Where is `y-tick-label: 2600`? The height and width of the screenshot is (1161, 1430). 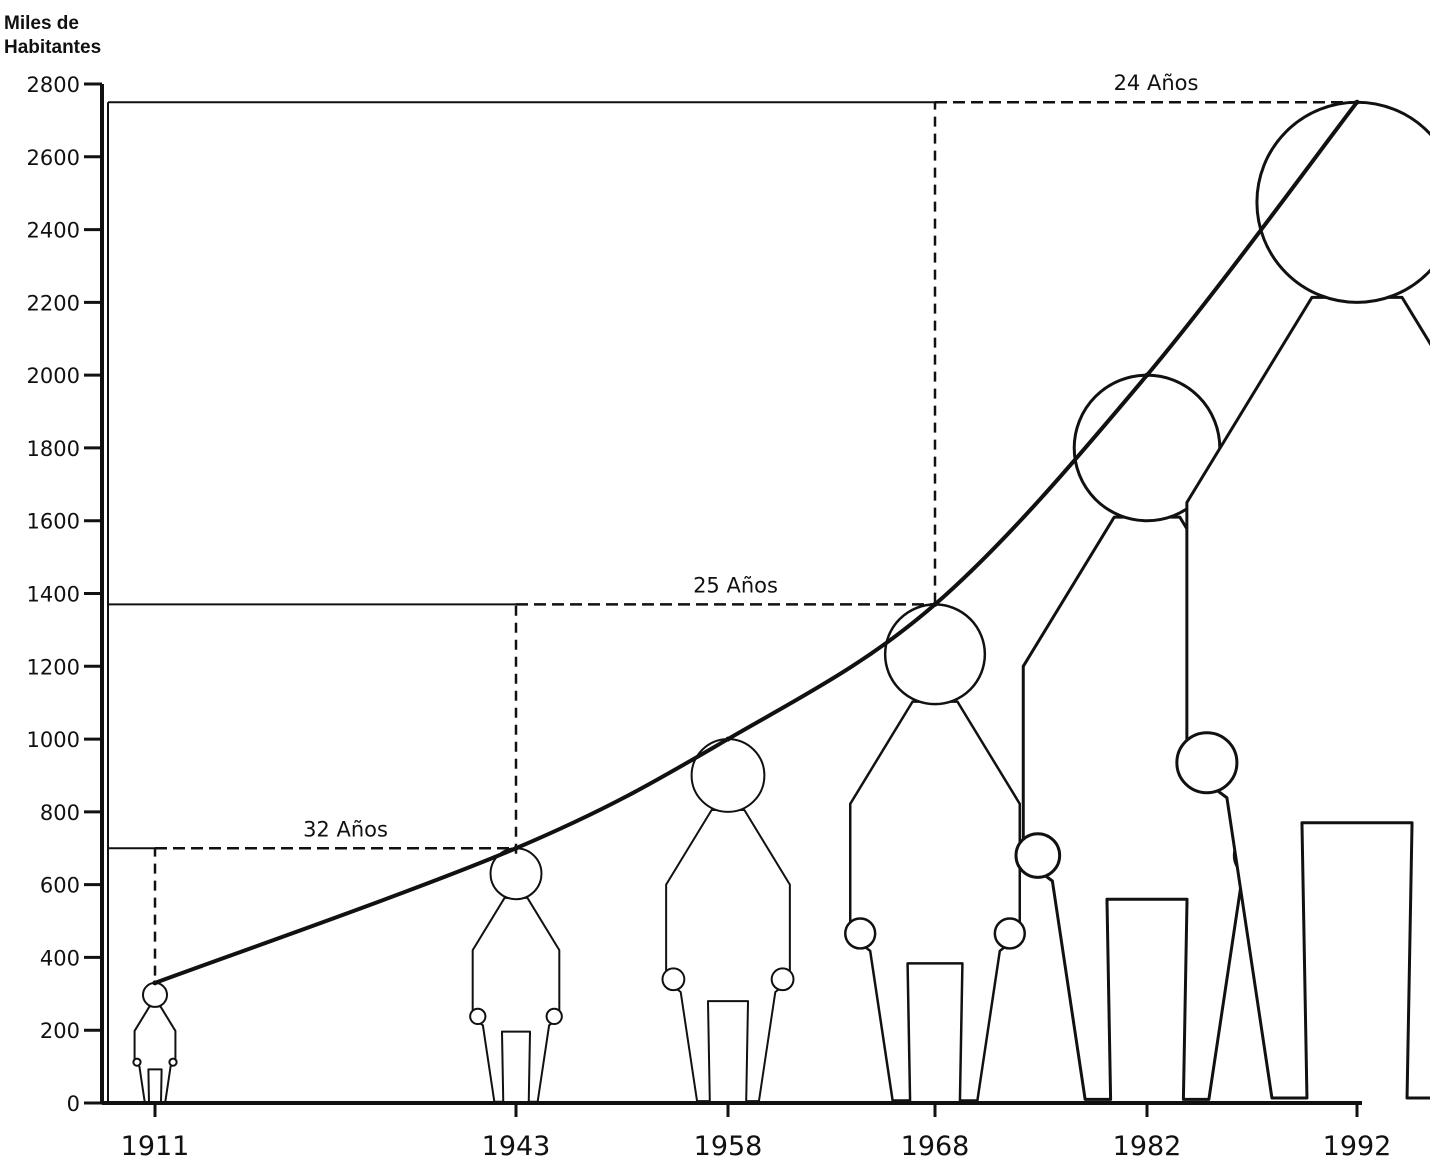
y-tick-label: 2600 is located at coordinates (53, 158).